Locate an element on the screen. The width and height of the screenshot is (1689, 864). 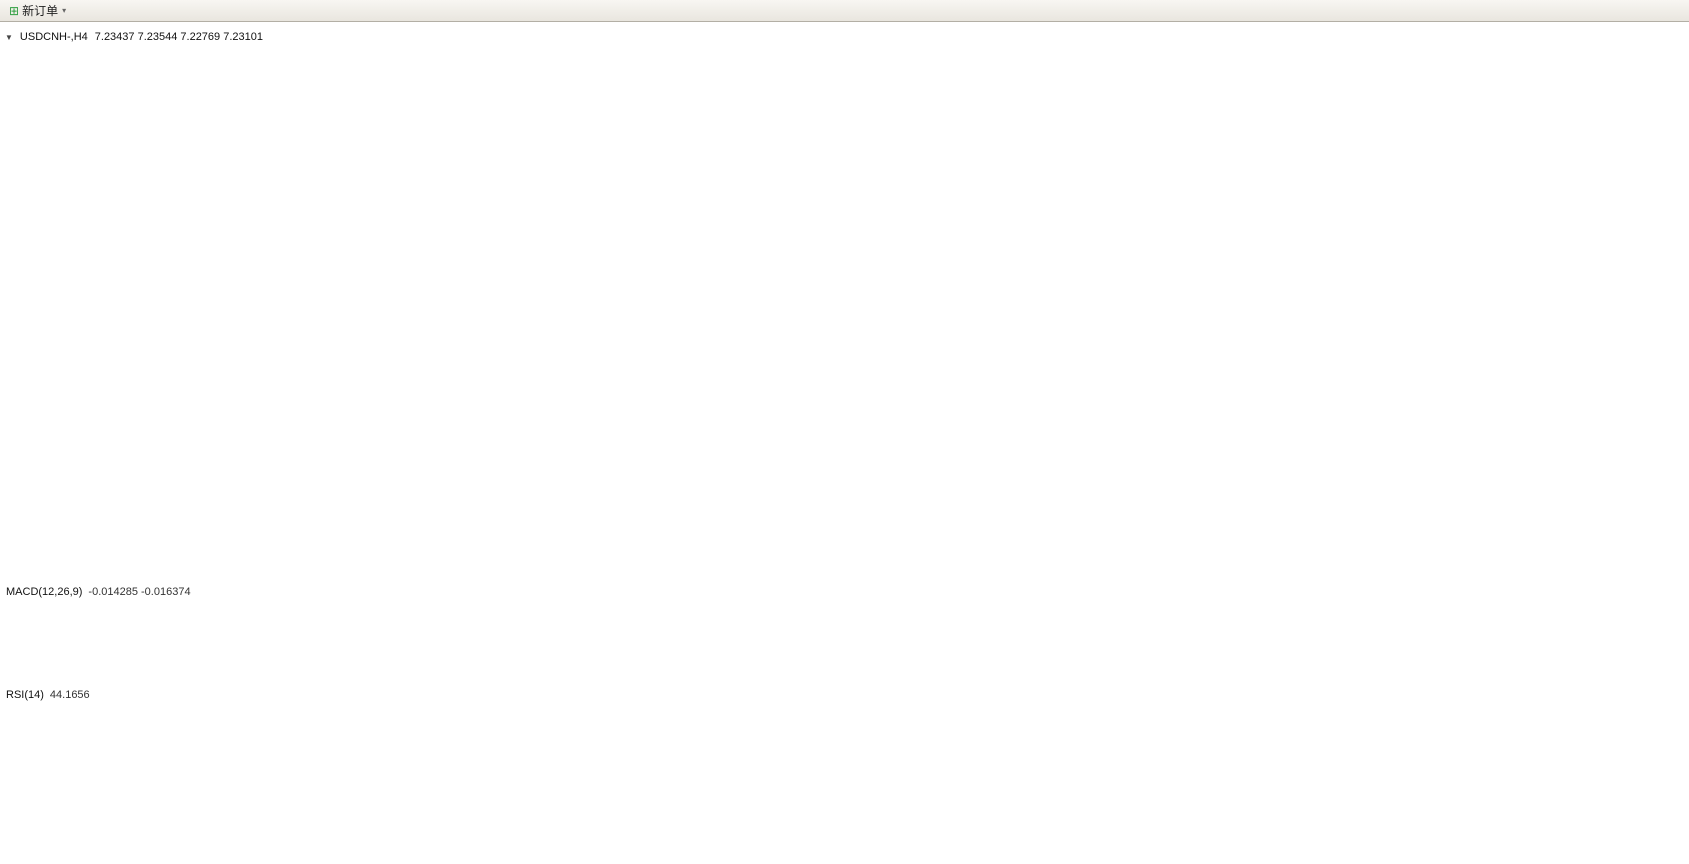
macd-name: MACD(12,26,9) is located at coordinates (44, 592).